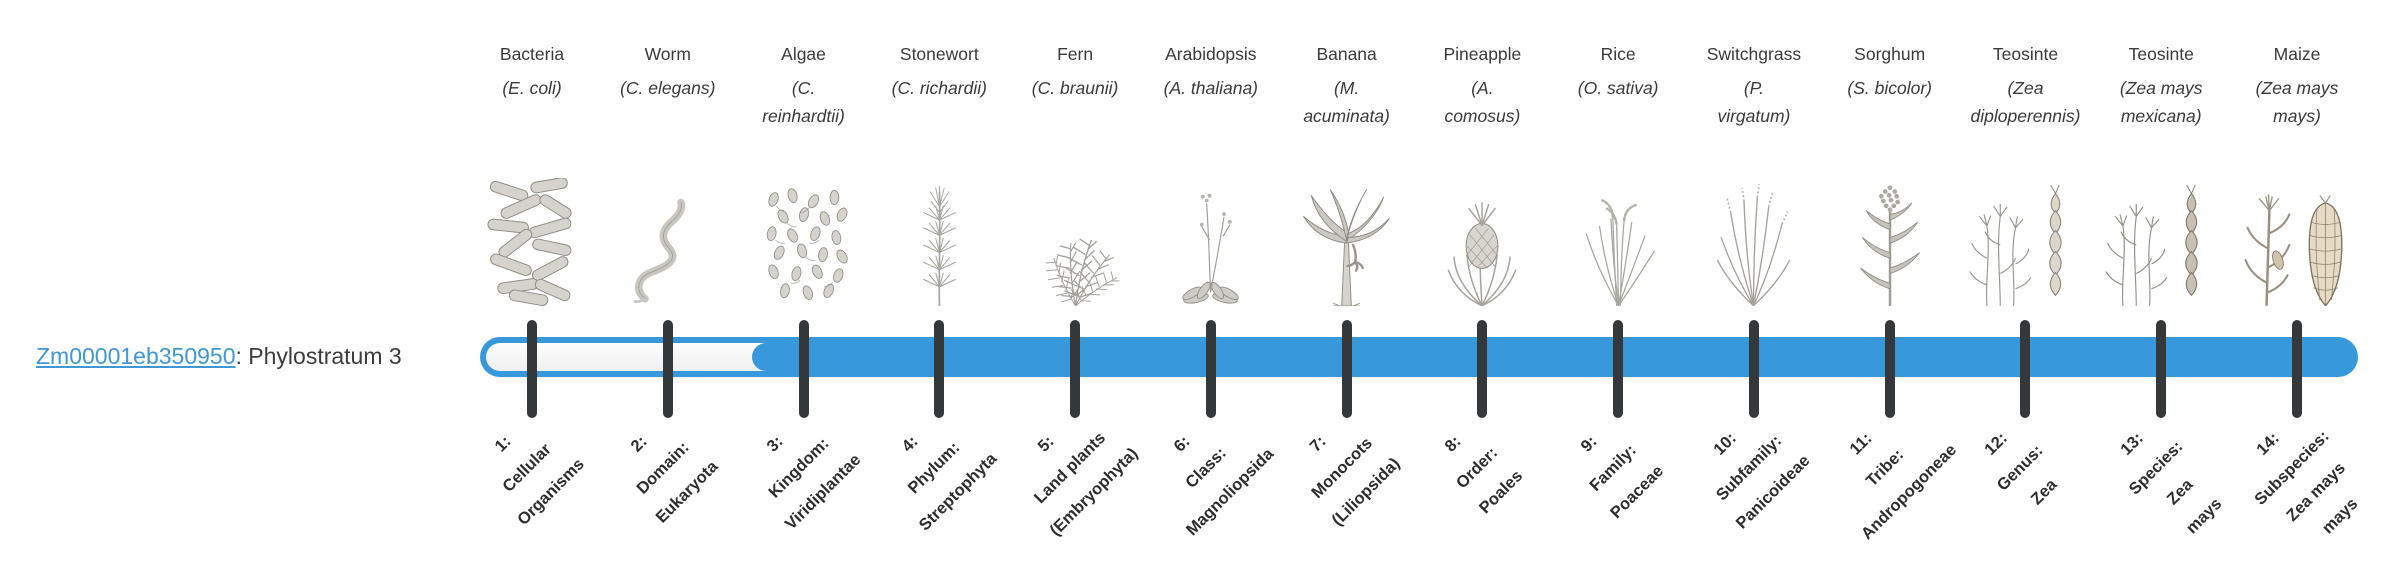 This screenshot has height=580, width=2400. What do you see at coordinates (939, 88) in the screenshot?
I see `organism-species-name: (C. richardii)` at bounding box center [939, 88].